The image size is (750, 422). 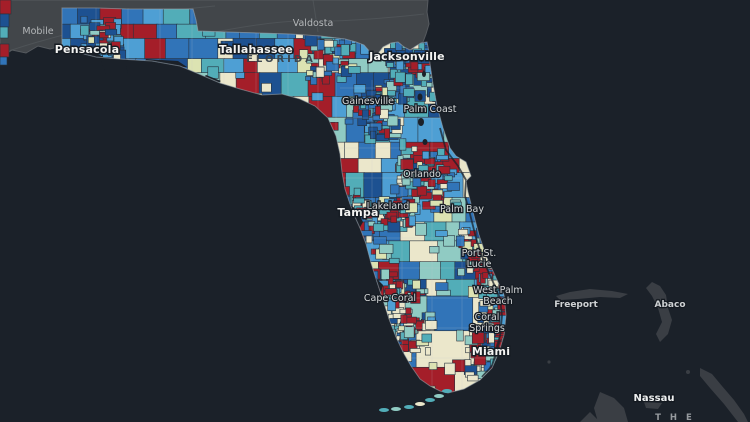 What do you see at coordinates (421, 122) in the screenshot?
I see `lake-george` at bounding box center [421, 122].